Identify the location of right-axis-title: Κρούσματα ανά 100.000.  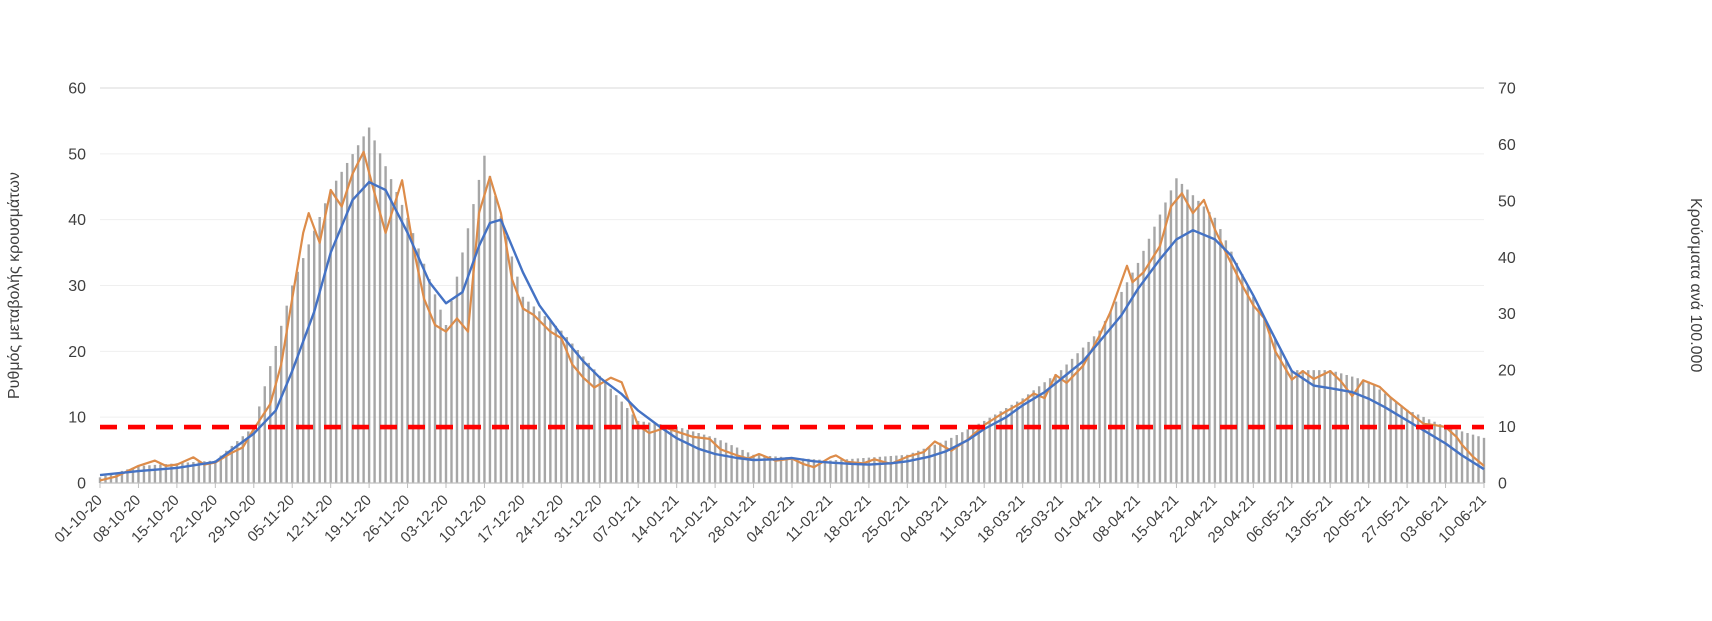
(1695, 285).